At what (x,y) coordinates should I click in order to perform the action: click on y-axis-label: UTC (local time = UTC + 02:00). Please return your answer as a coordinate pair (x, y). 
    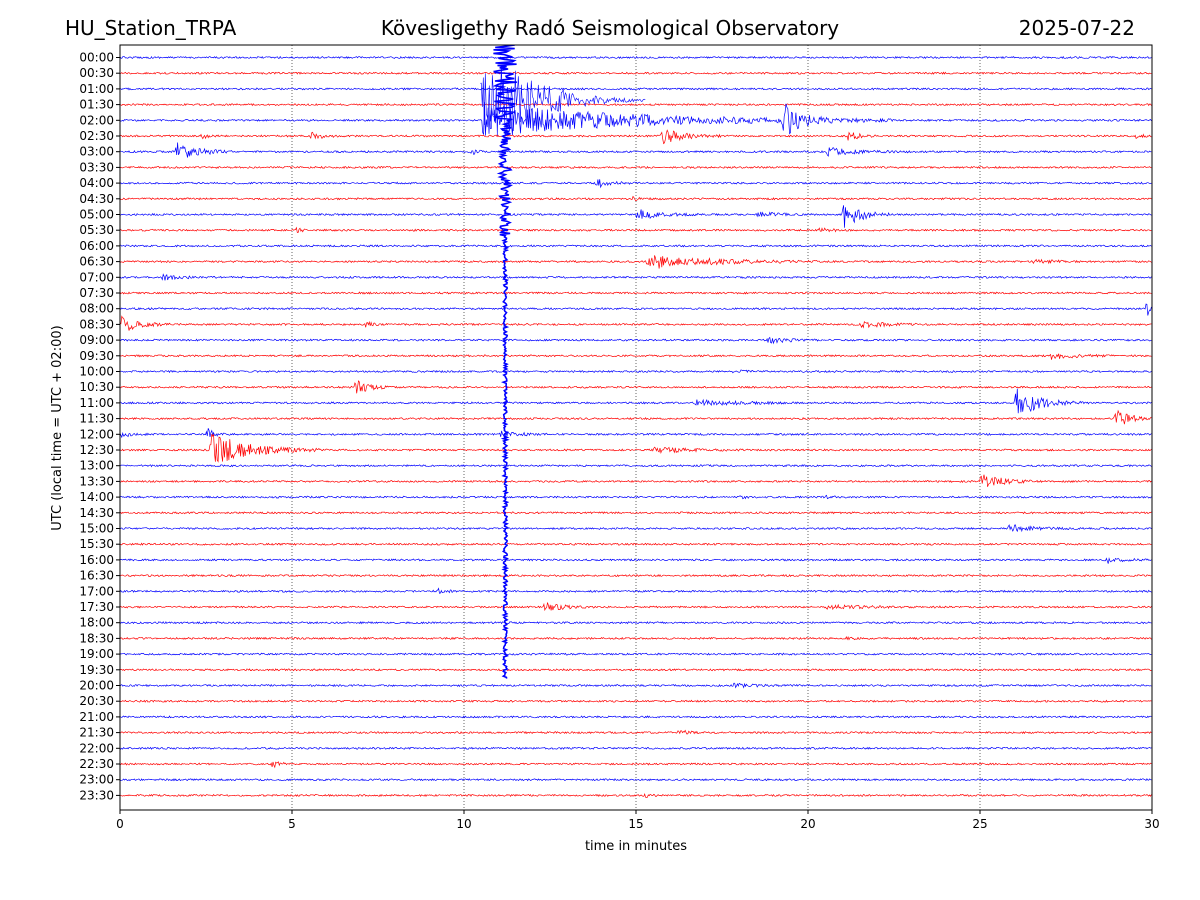
    Looking at the image, I should click on (57, 427).